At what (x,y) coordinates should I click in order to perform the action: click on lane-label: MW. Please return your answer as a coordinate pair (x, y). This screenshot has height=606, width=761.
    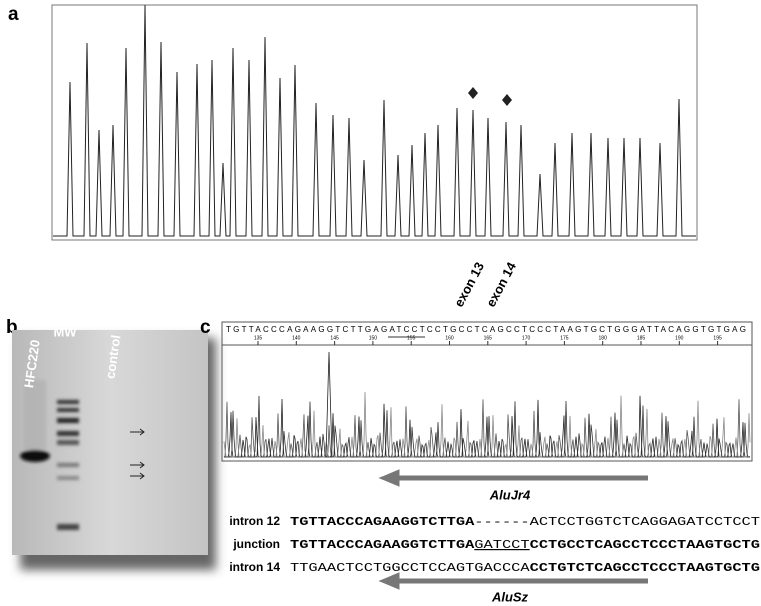
    Looking at the image, I should click on (65, 331).